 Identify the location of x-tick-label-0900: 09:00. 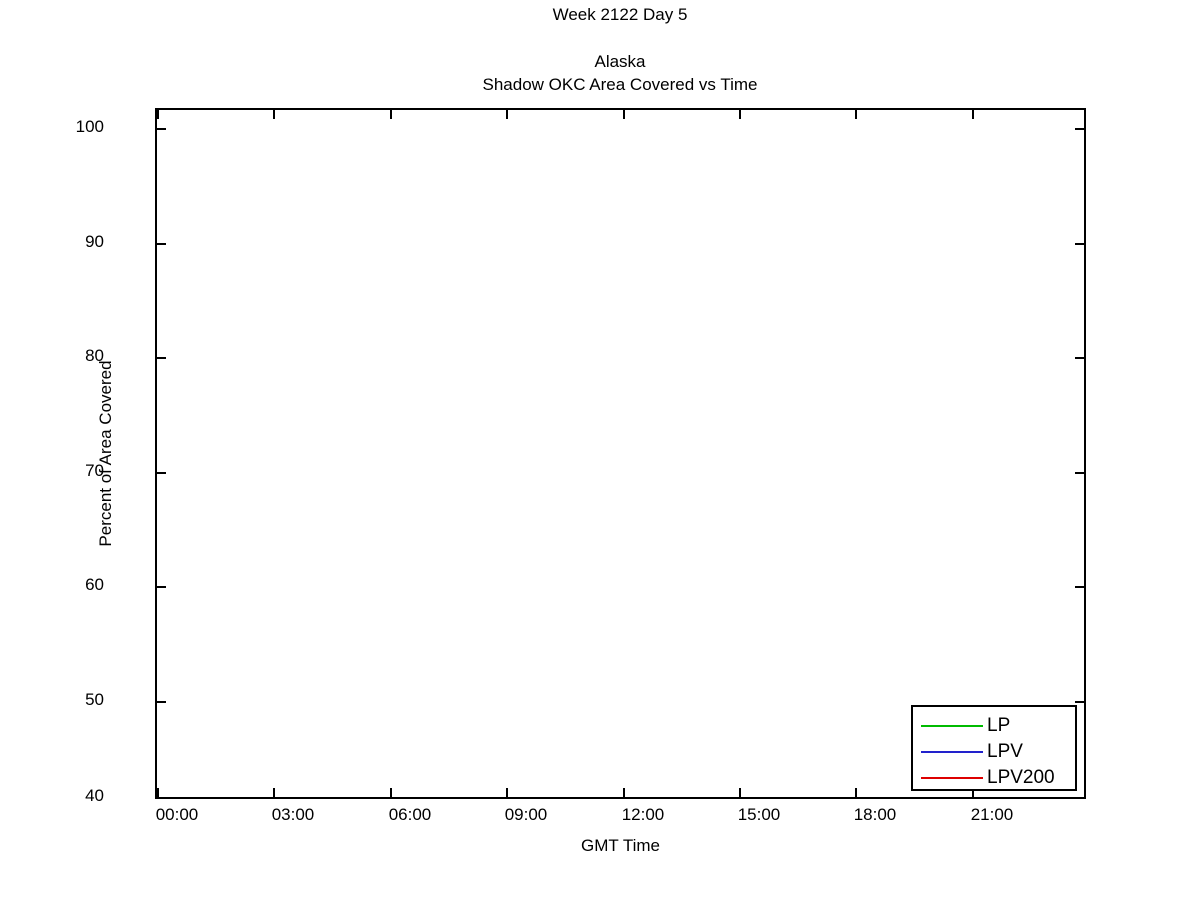
(526, 814).